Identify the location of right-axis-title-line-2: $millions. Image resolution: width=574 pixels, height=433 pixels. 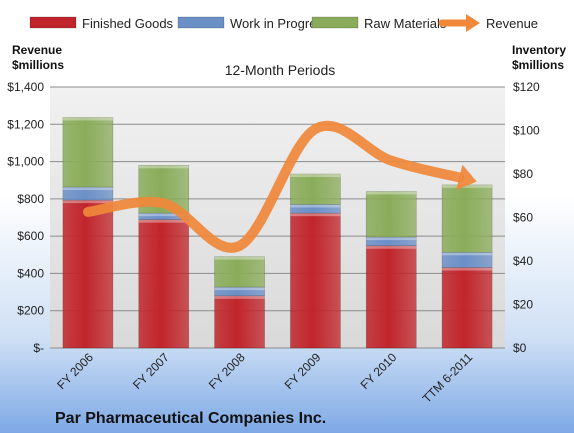
(538, 65).